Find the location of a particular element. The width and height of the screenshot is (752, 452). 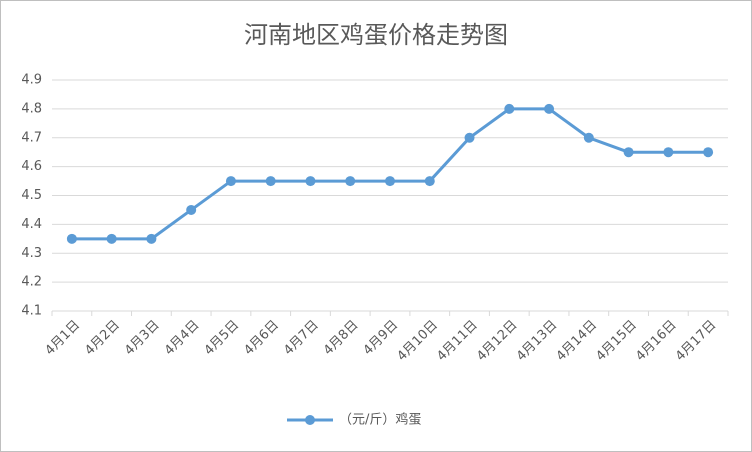

y-tick-label: 4.8 is located at coordinates (31, 108).